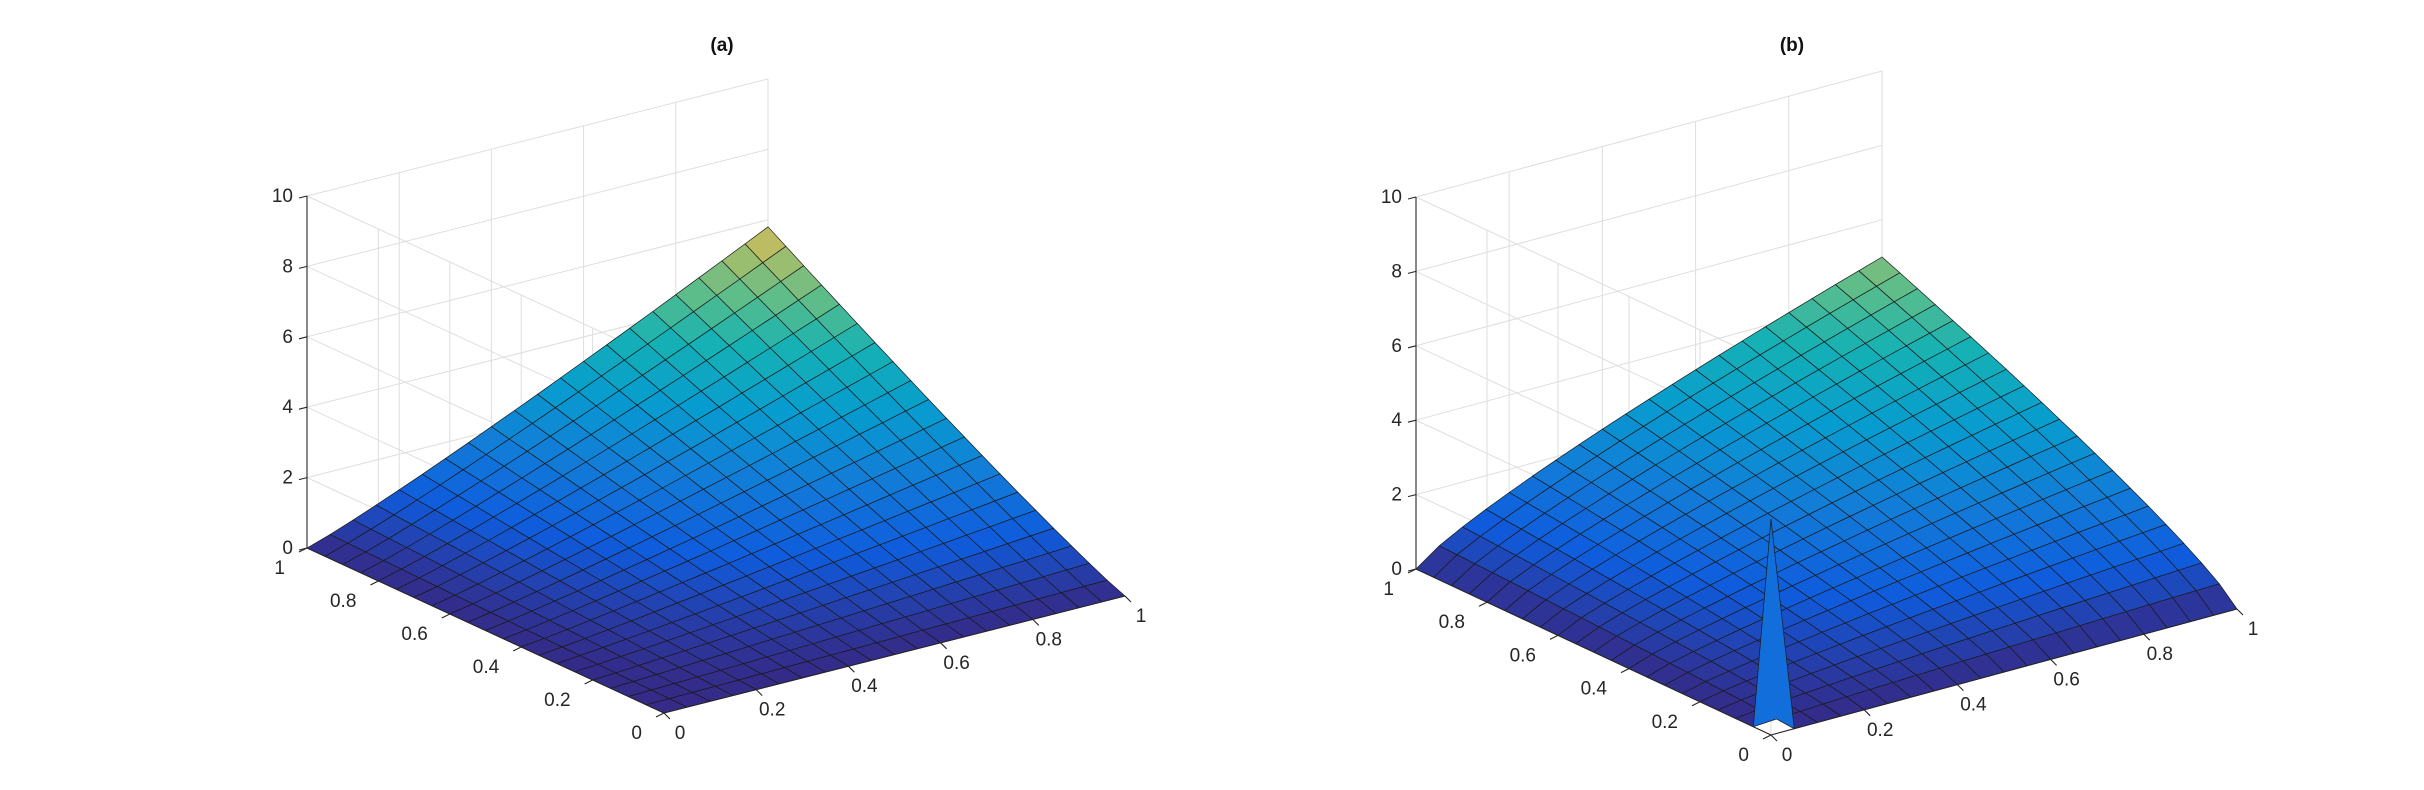 This screenshot has height=790, width=2424. What do you see at coordinates (1773, 624) in the screenshot?
I see `surface-facet` at bounding box center [1773, 624].